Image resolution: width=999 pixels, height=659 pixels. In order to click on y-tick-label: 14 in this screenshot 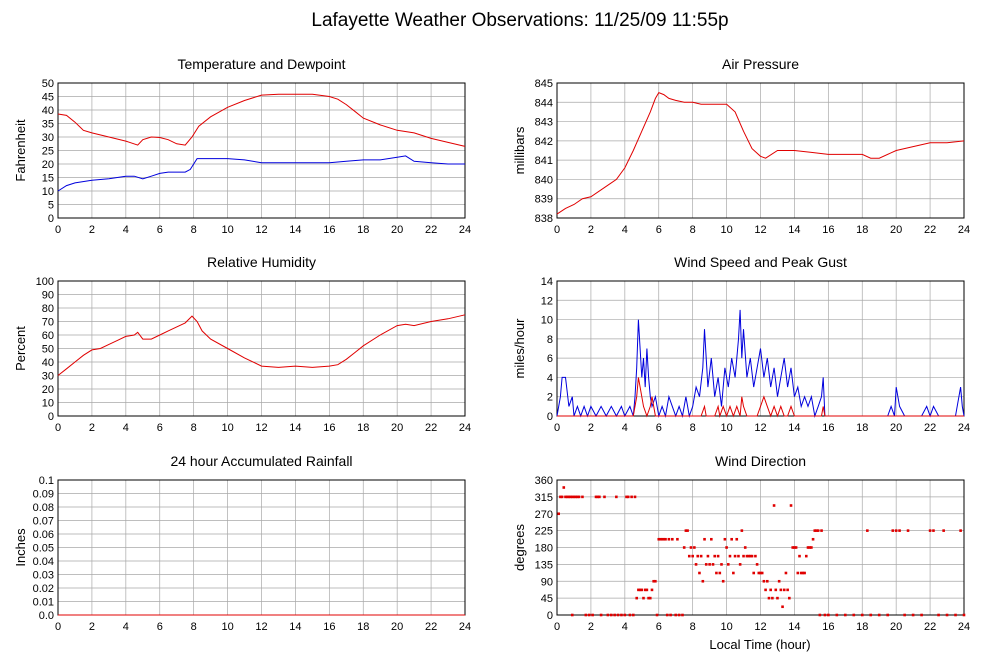, I will do `click(547, 282)`.